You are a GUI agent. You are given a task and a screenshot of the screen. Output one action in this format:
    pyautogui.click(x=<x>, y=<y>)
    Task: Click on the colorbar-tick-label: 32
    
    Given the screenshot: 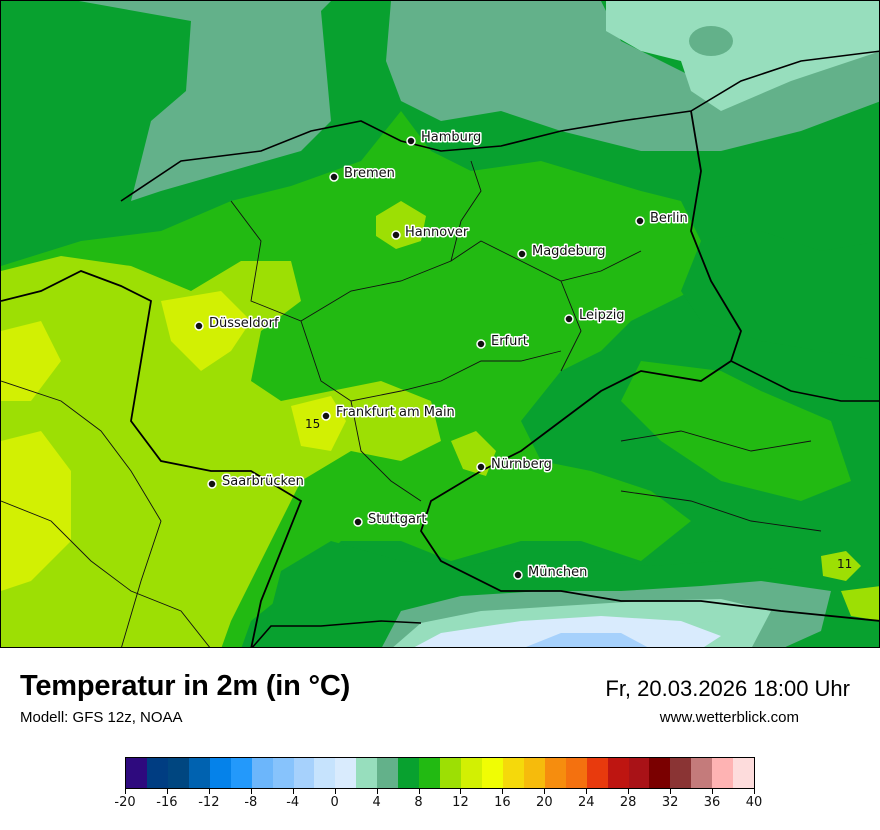 What is the action you would take?
    pyautogui.click(x=670, y=802)
    